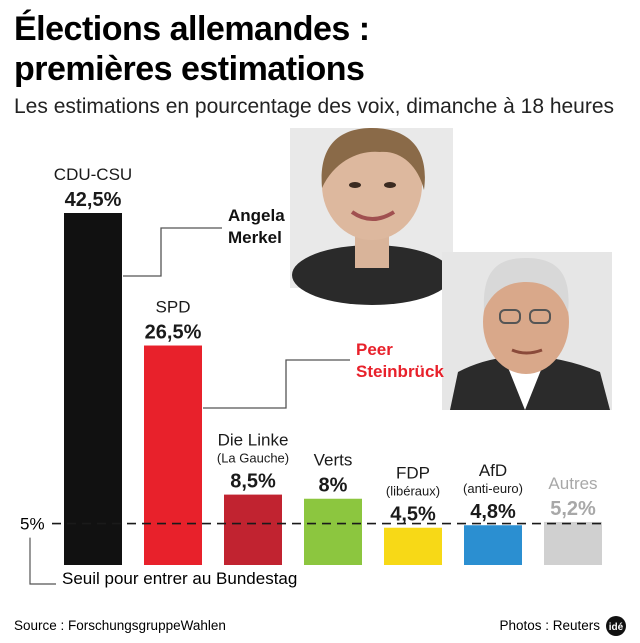 The image size is (640, 643). Describe the element at coordinates (527, 331) in the screenshot. I see `steinbrueck-portrait` at that location.